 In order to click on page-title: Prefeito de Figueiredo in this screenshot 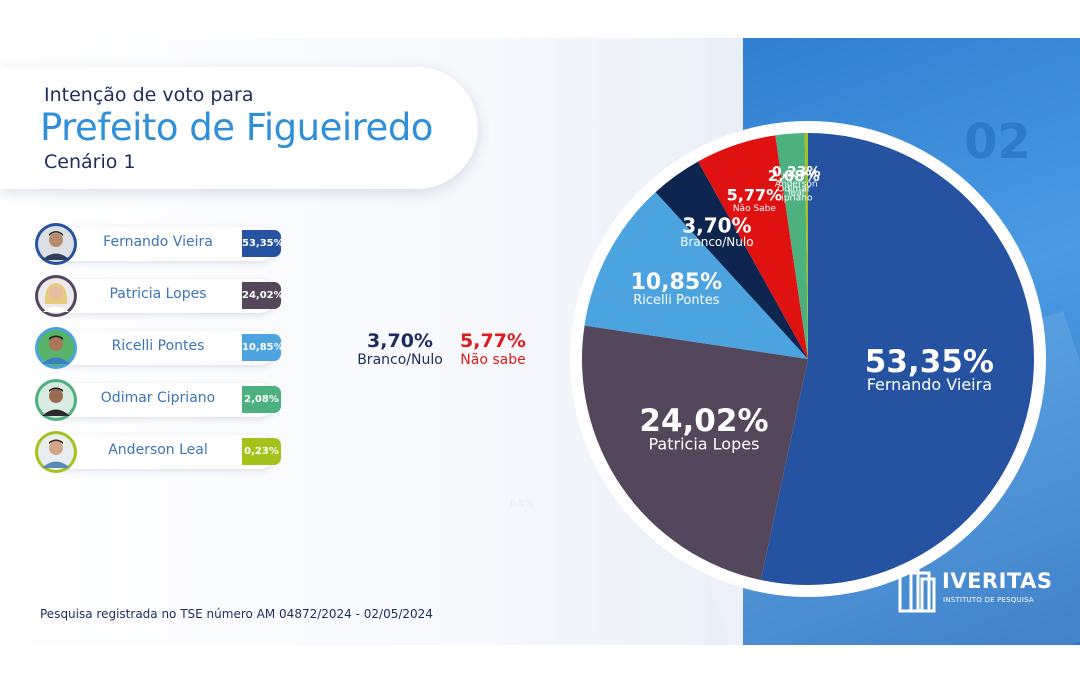, I will do `click(236, 127)`.